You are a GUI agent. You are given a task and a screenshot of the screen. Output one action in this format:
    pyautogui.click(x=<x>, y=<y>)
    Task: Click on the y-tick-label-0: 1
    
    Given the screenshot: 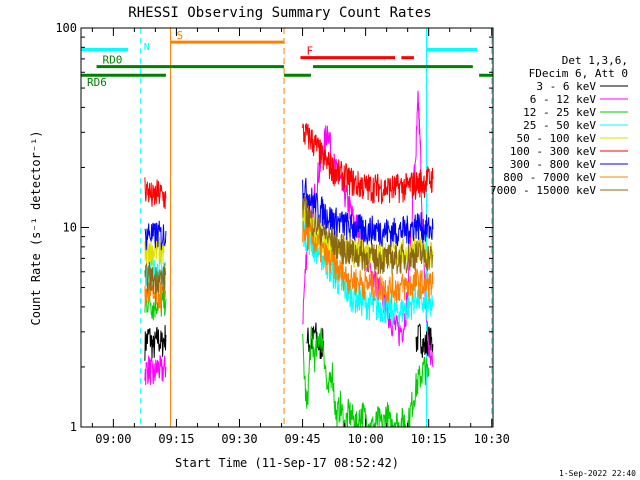 What is the action you would take?
    pyautogui.click(x=73, y=427)
    